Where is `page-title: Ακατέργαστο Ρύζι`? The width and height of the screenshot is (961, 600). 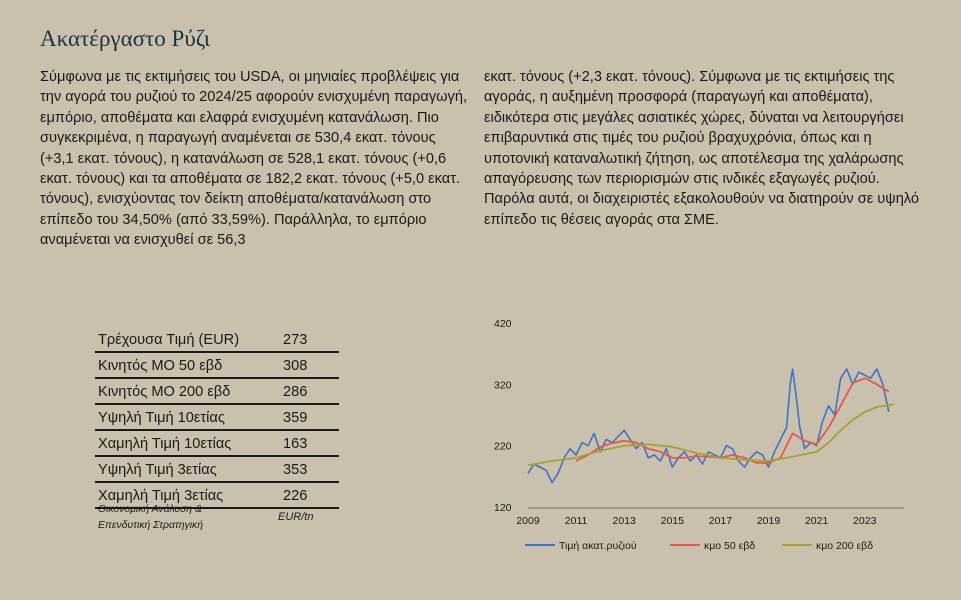
page-title: Ακατέργαστο Ρύζι is located at coordinates (125, 38).